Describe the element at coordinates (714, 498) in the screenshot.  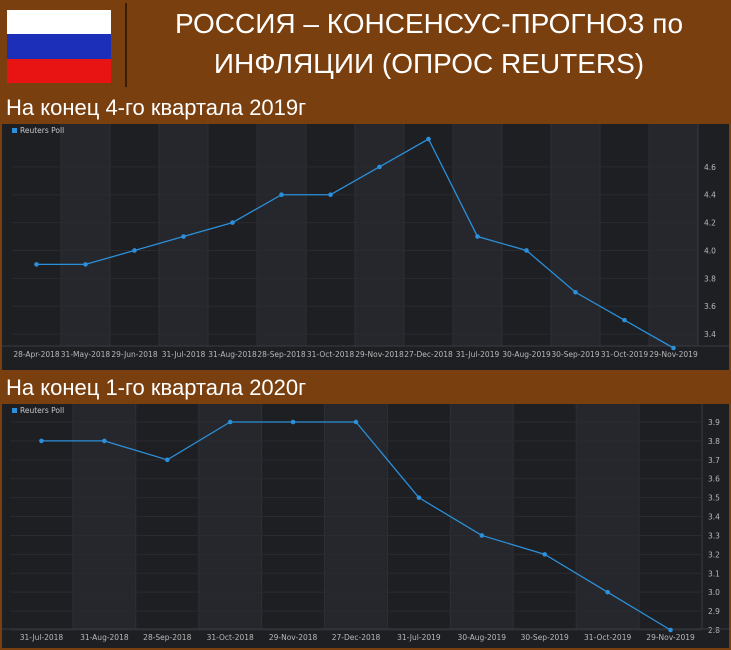
I see `y-tick-label: 3.5` at that location.